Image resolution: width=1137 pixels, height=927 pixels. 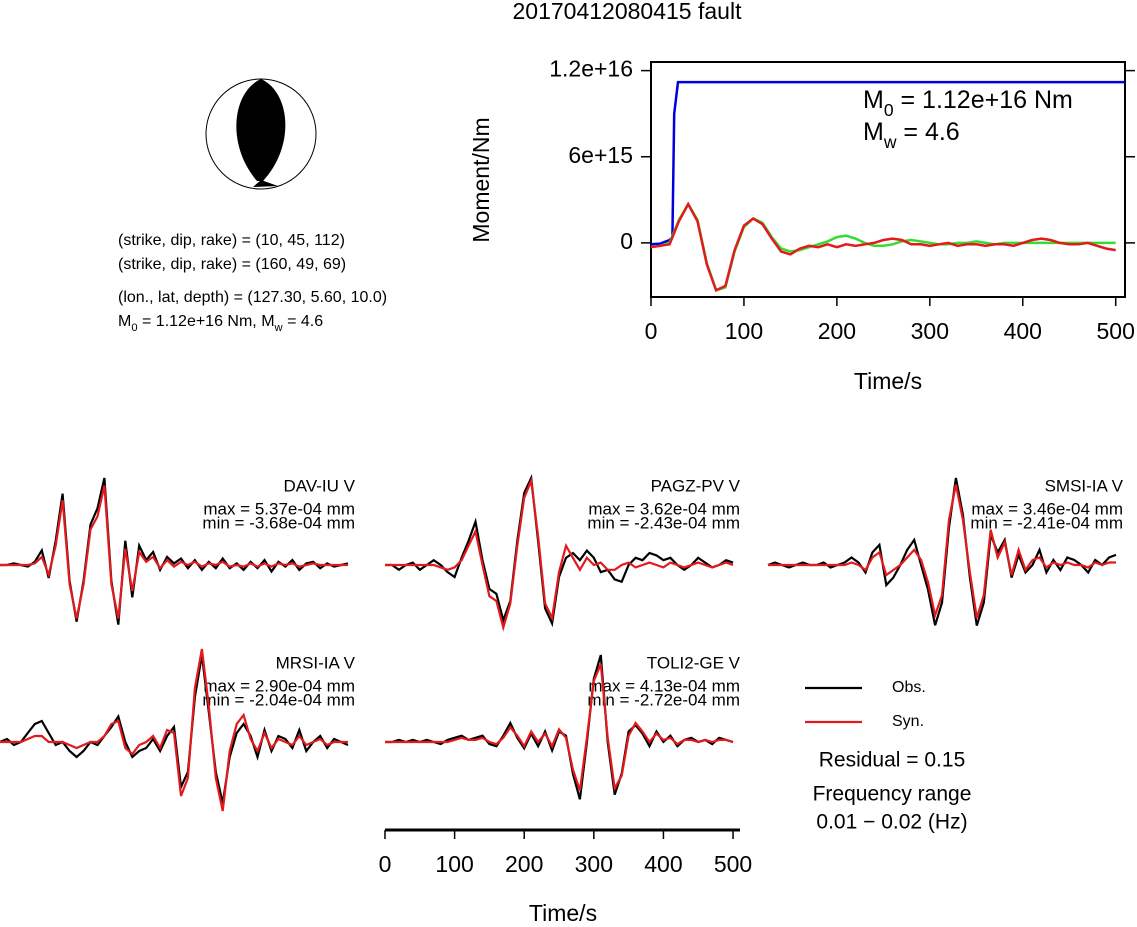 I want to click on y-tick-label: 1.2e+16, so click(x=591, y=69).